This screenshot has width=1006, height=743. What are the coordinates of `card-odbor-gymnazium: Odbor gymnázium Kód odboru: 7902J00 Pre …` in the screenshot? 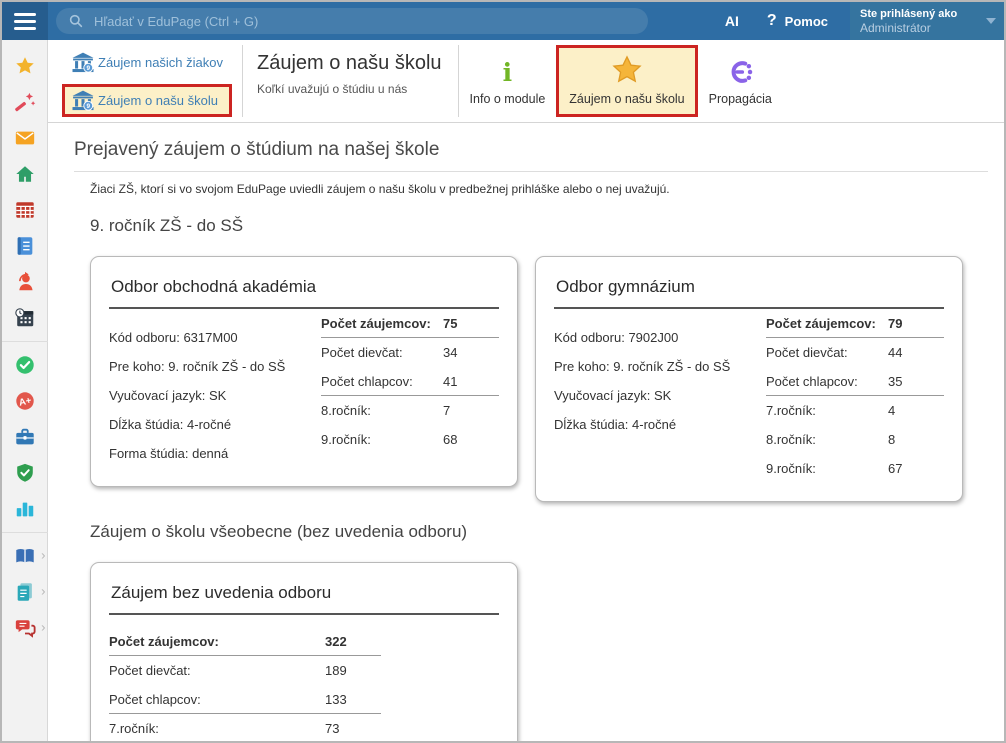 It's located at (749, 379).